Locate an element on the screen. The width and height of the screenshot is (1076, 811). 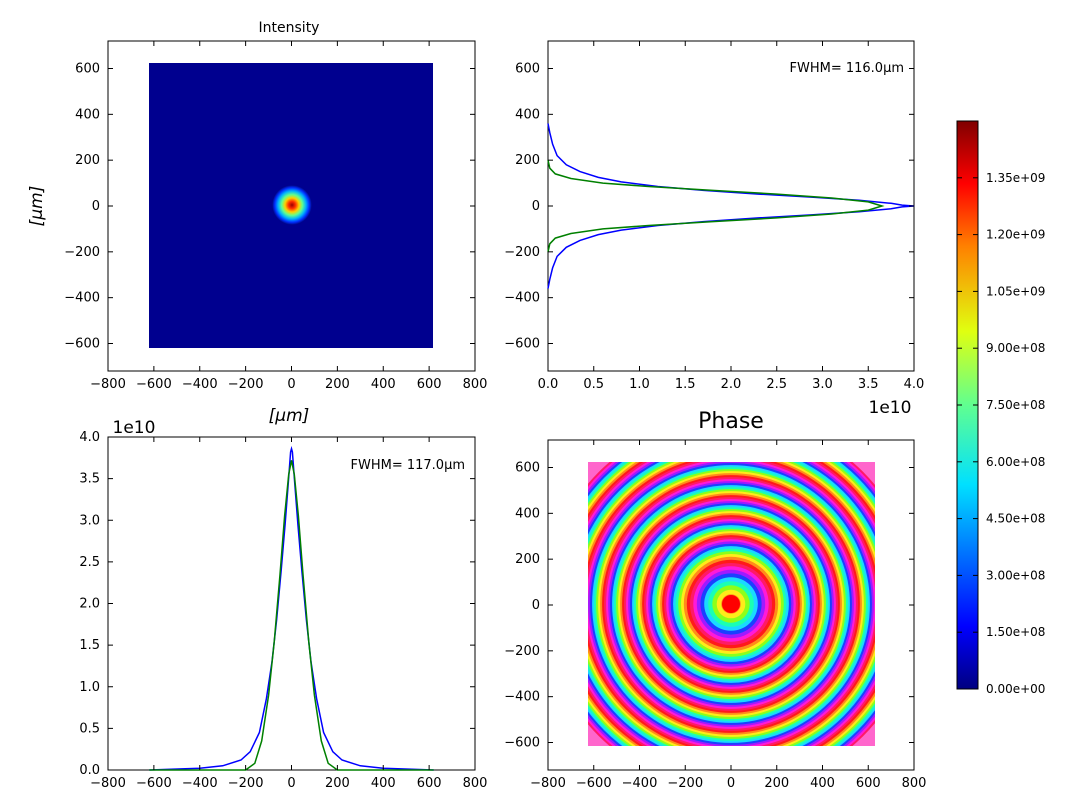
horizontal-profile-xtick-label: −600 is located at coordinates (154, 783).